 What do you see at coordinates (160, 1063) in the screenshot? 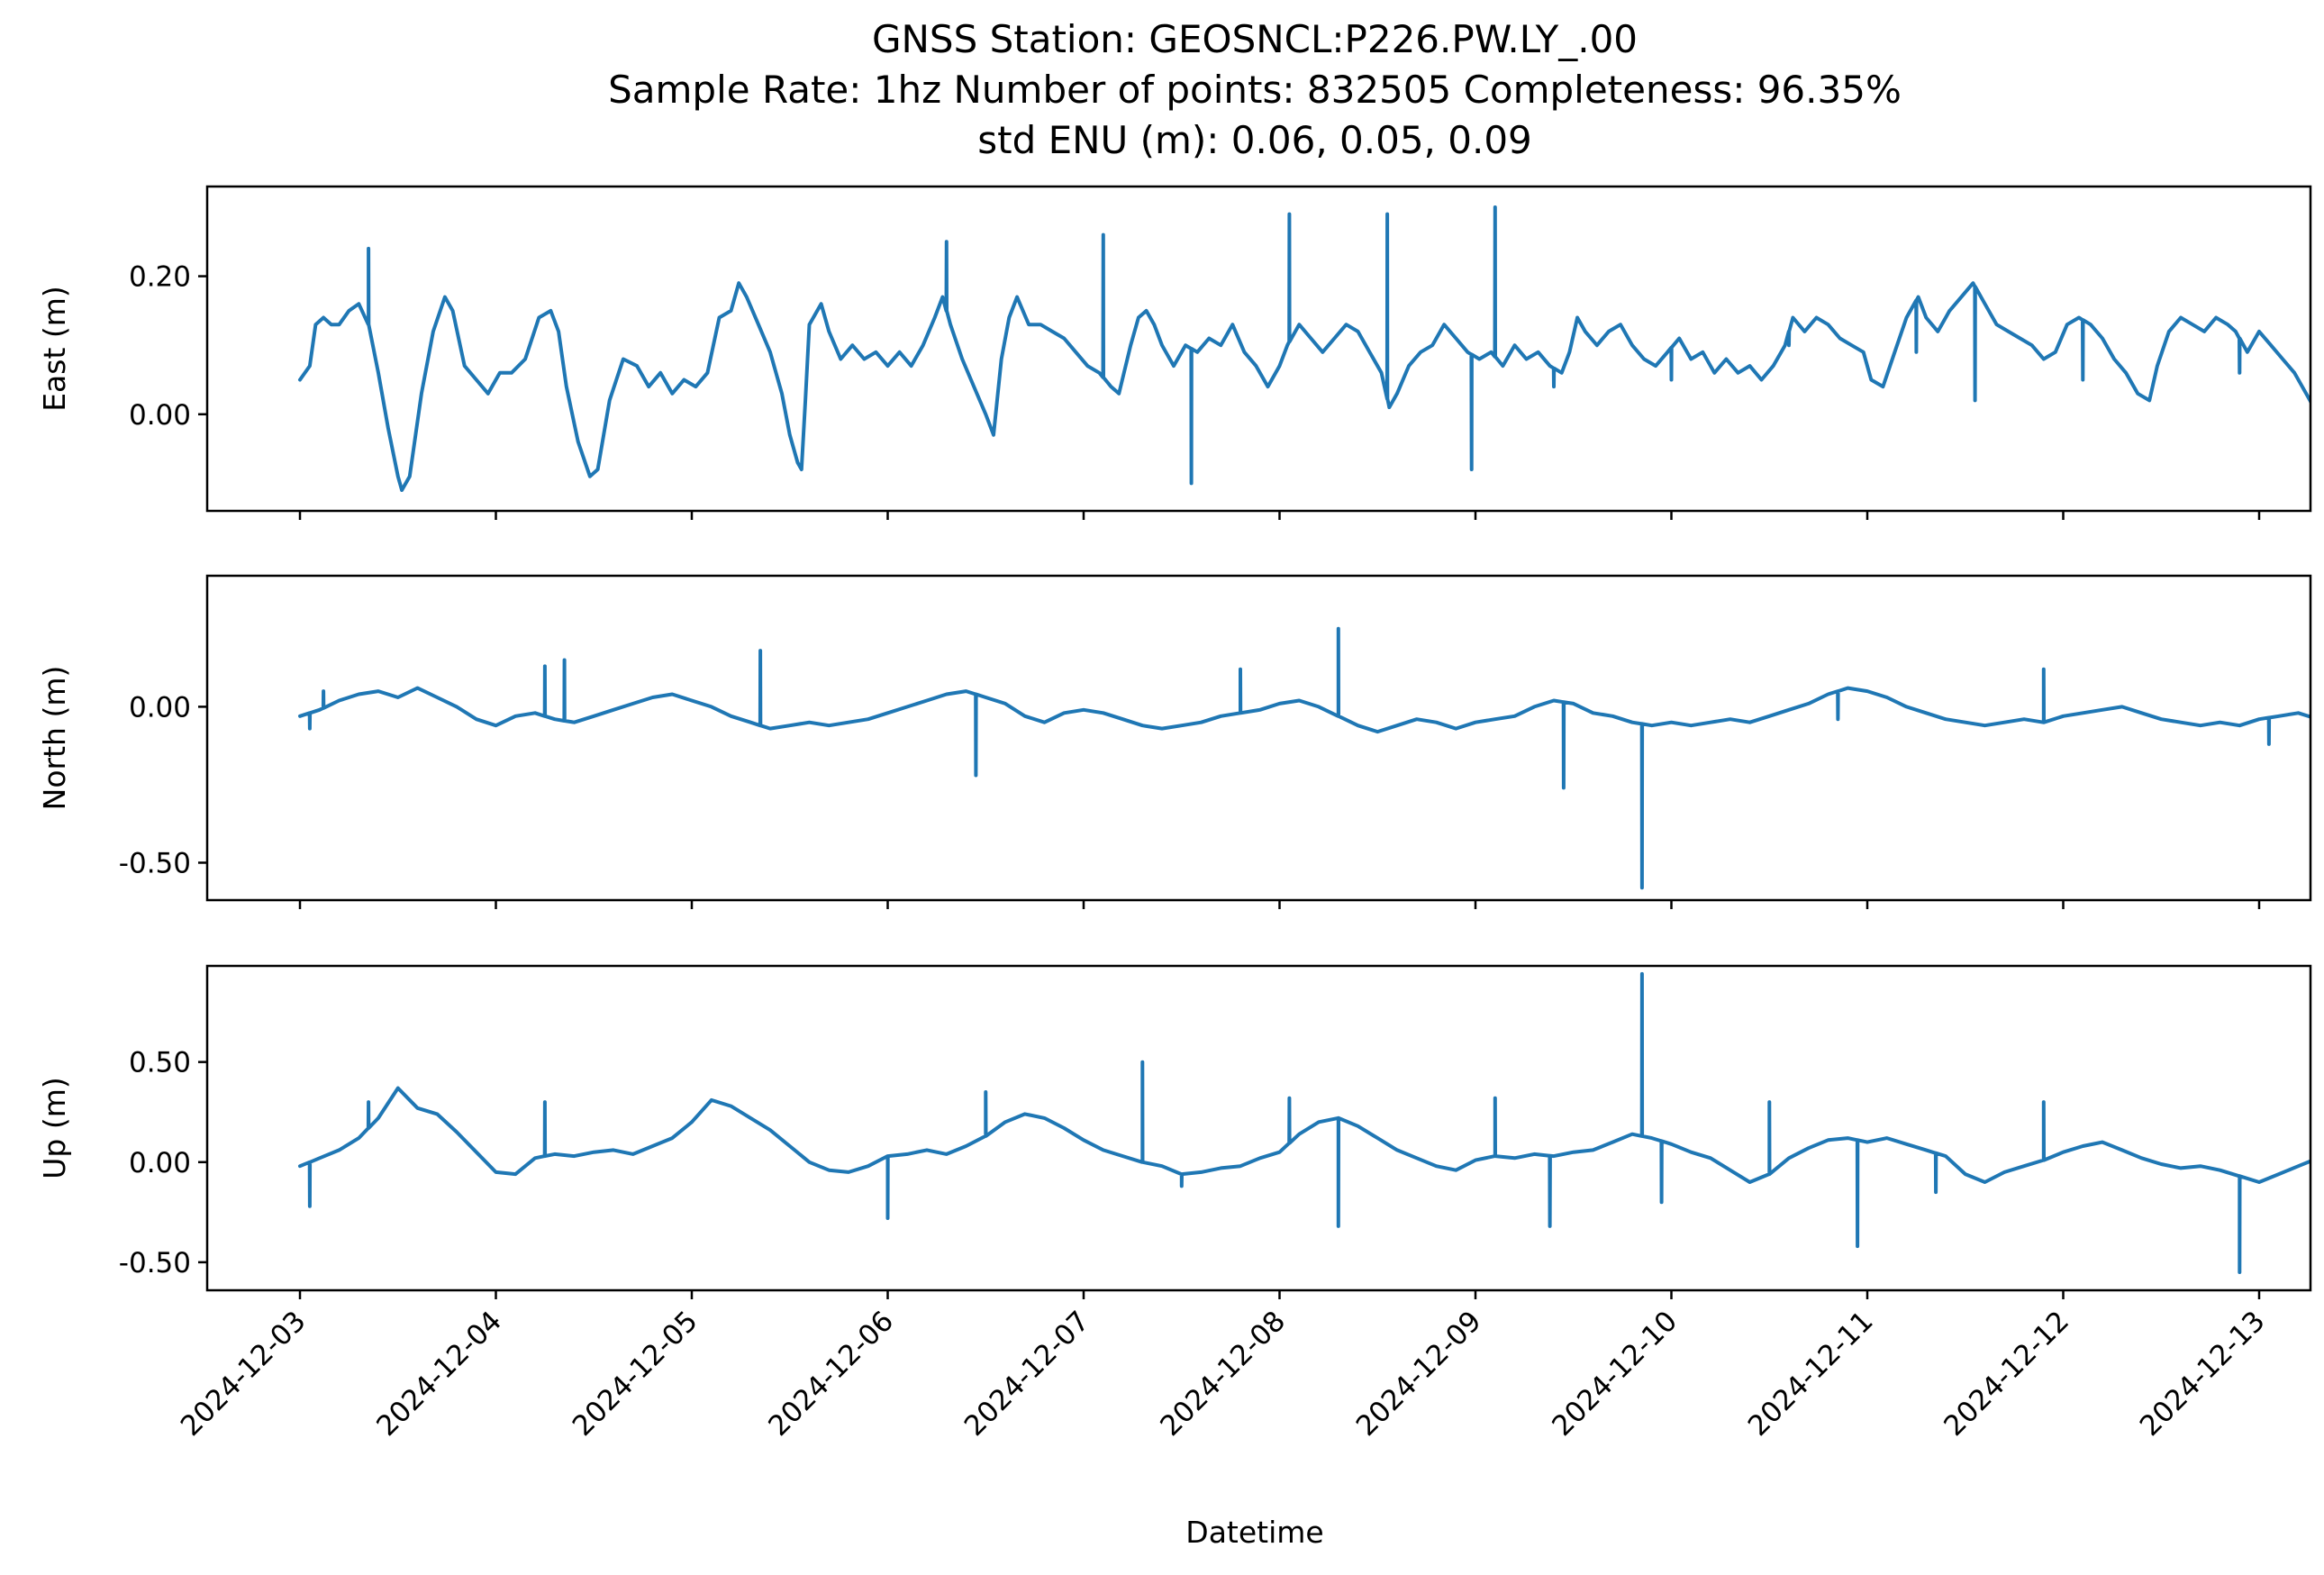
I see `y-tick-label-up: 0.50` at bounding box center [160, 1063].